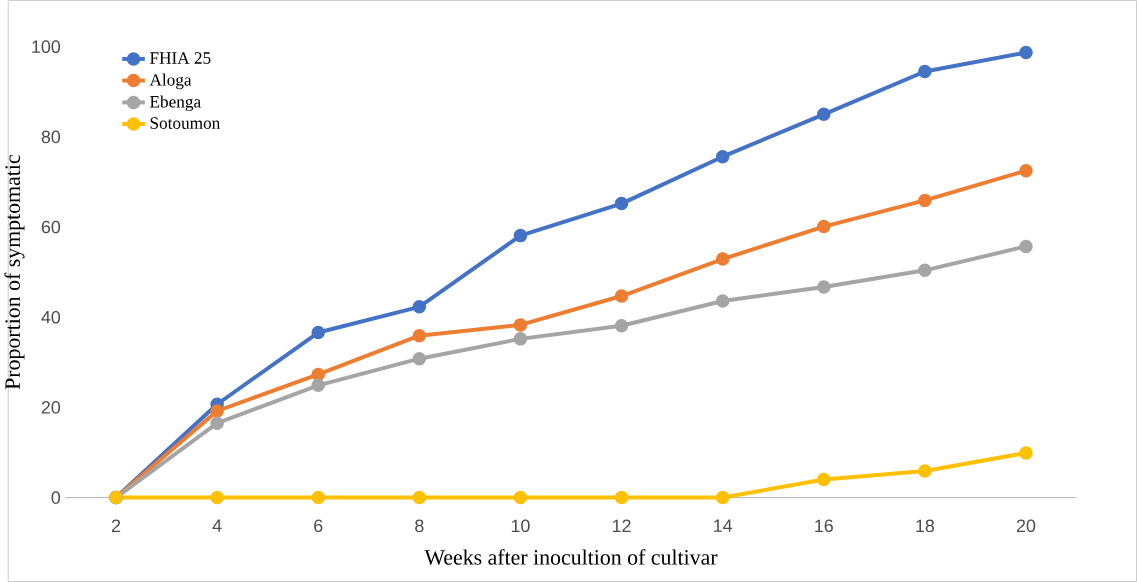  Describe the element at coordinates (175, 103) in the screenshot. I see `legend-label: Ebenga` at that location.